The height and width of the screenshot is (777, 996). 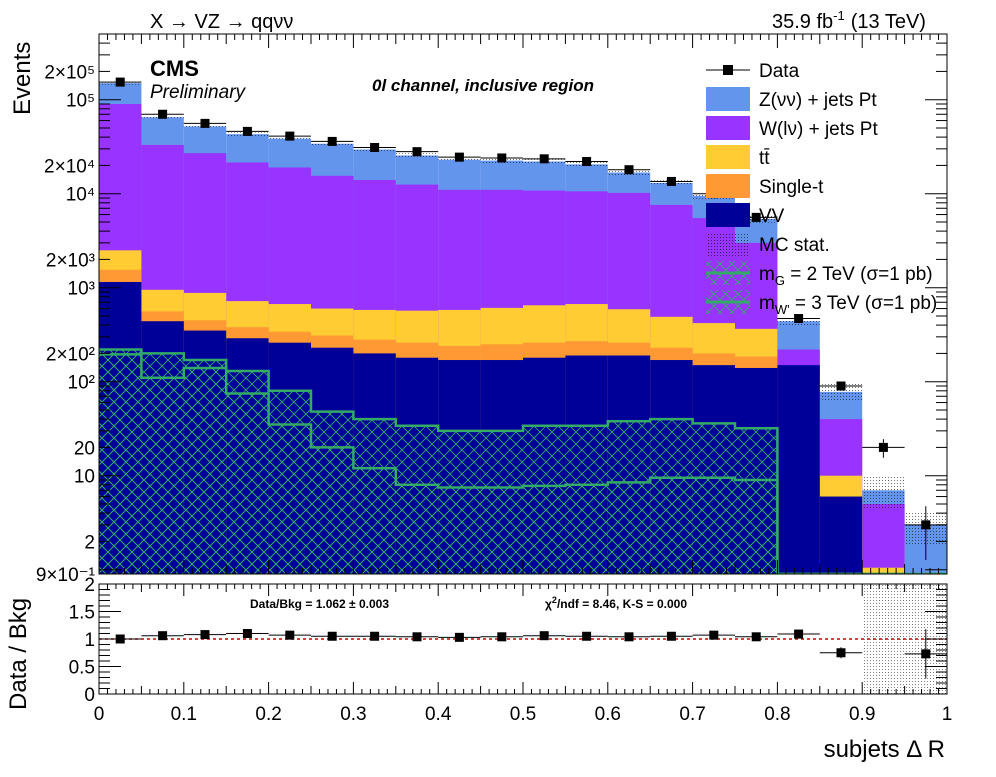 I want to click on legend-label-ttbar: tt̄, so click(x=764, y=158).